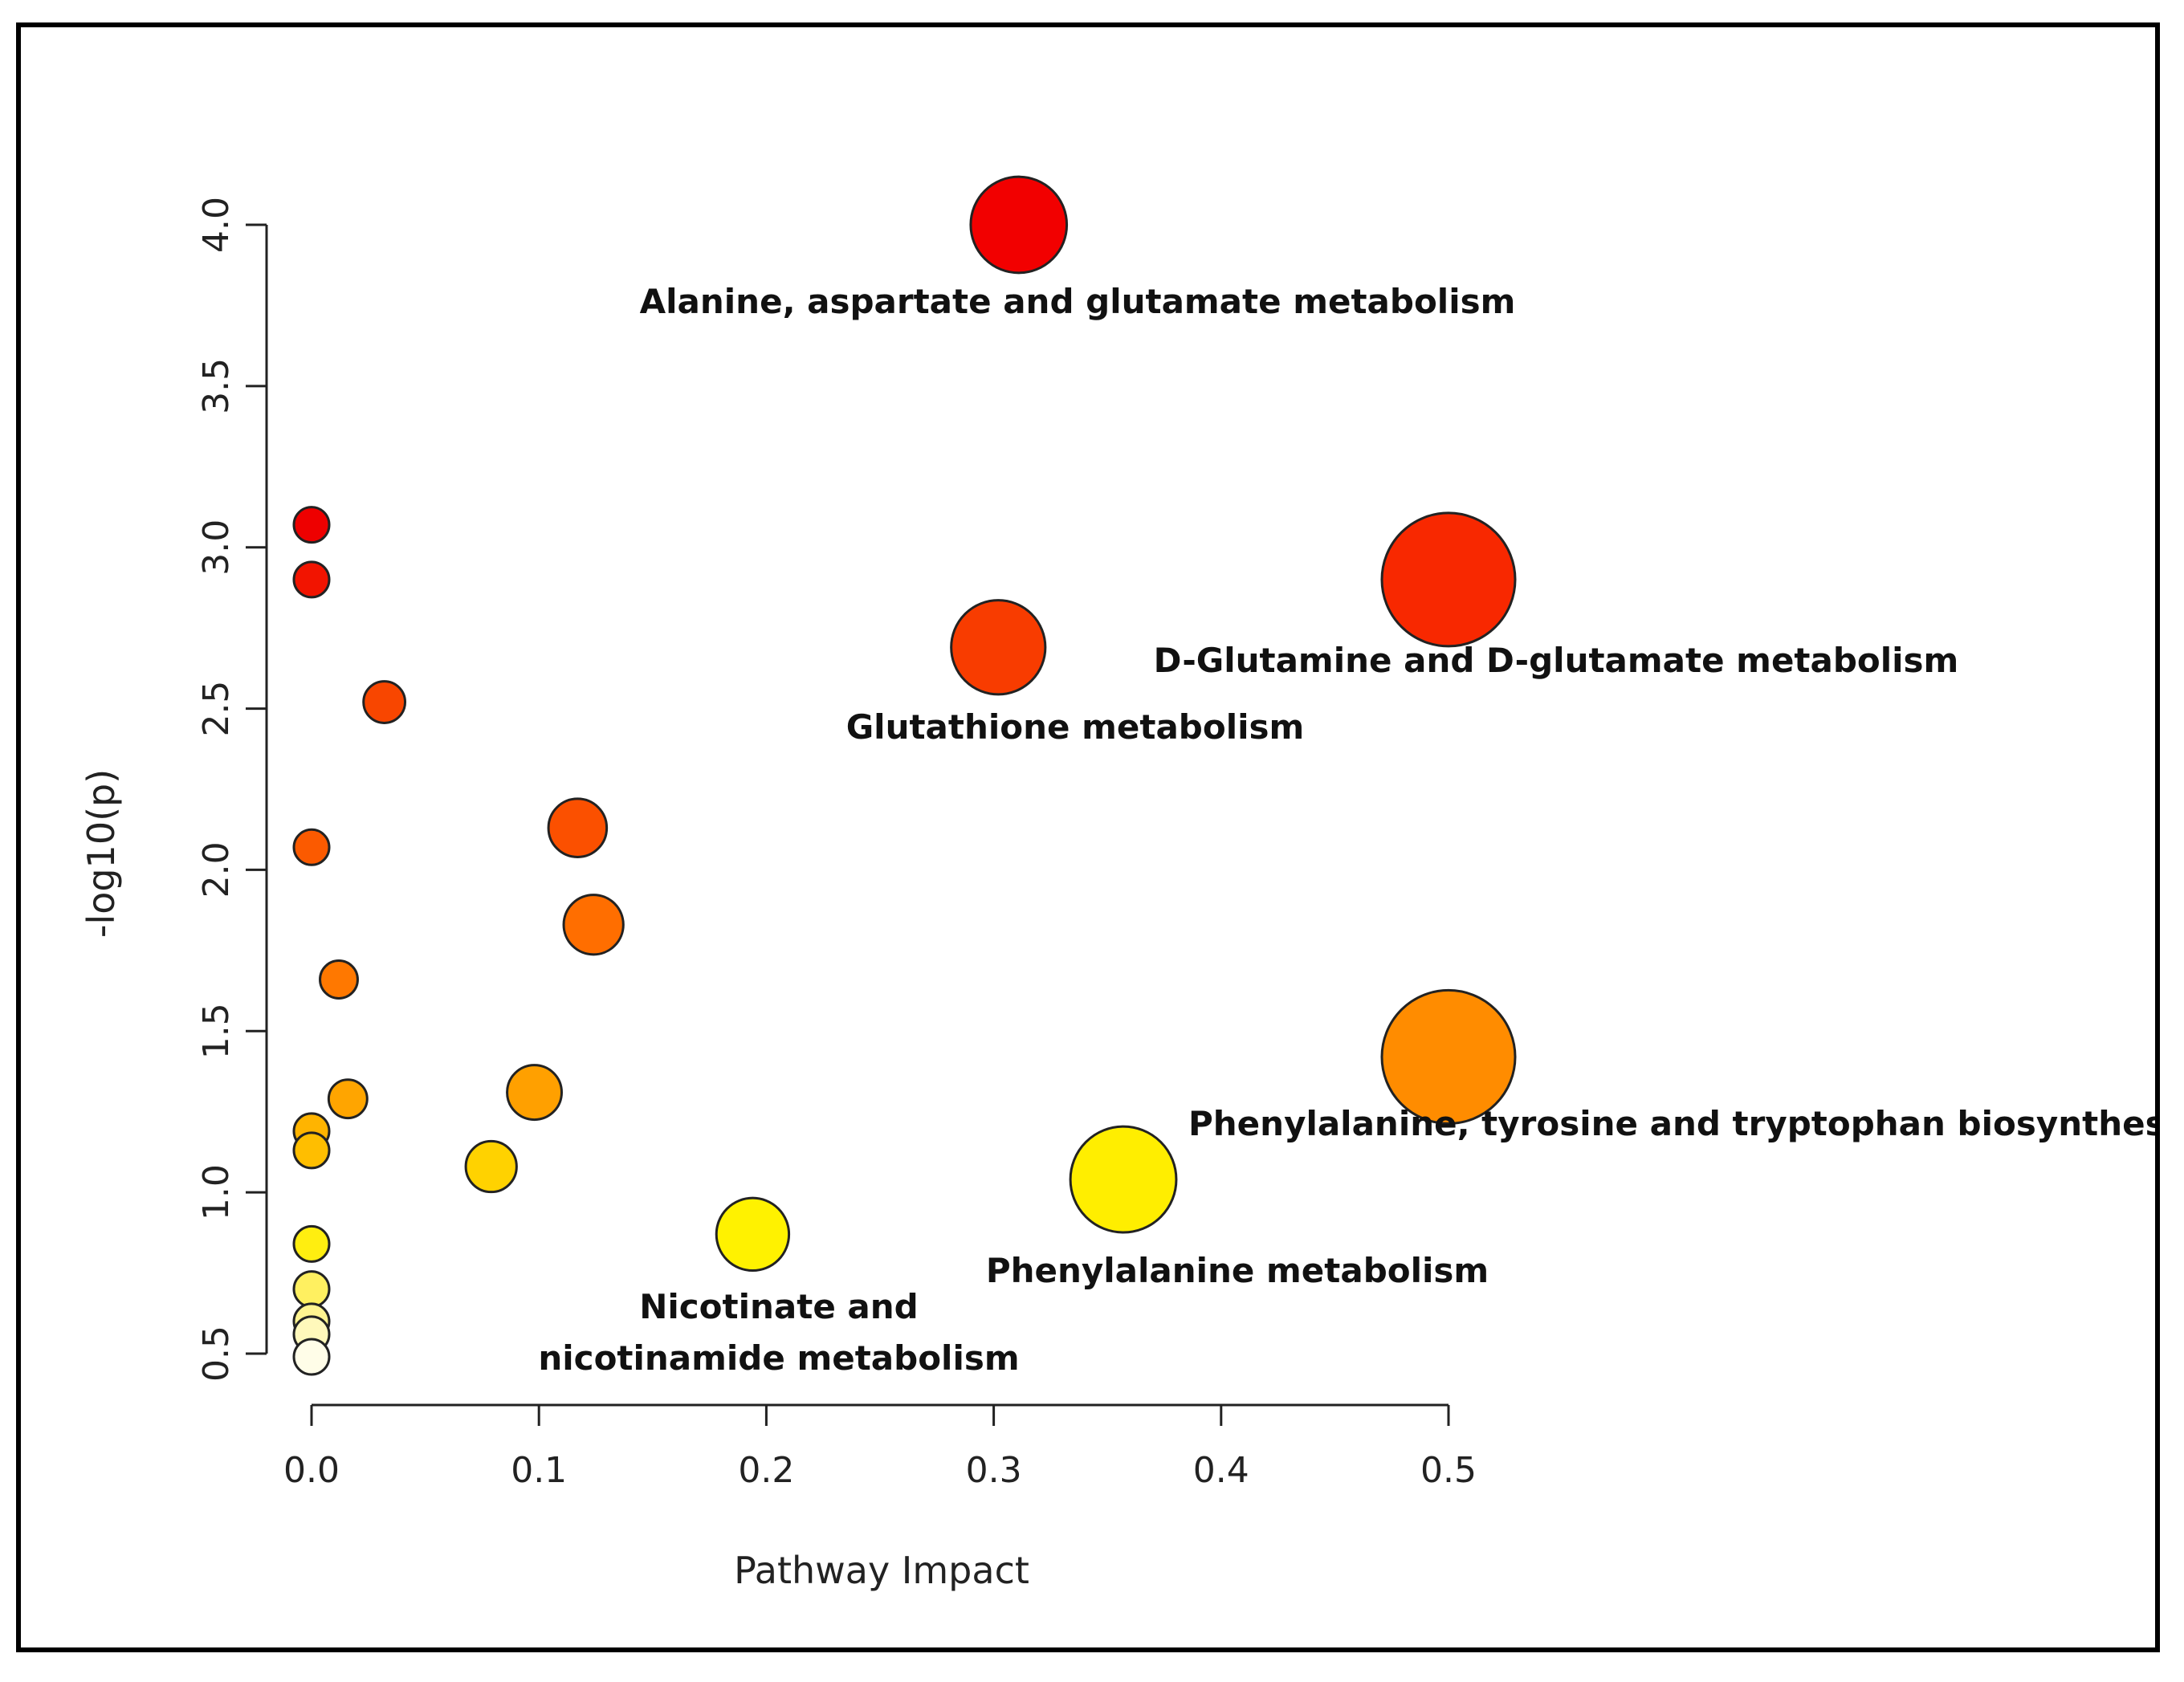  I want to click on point-annotation: Glutathione metabolism, so click(1075, 727).